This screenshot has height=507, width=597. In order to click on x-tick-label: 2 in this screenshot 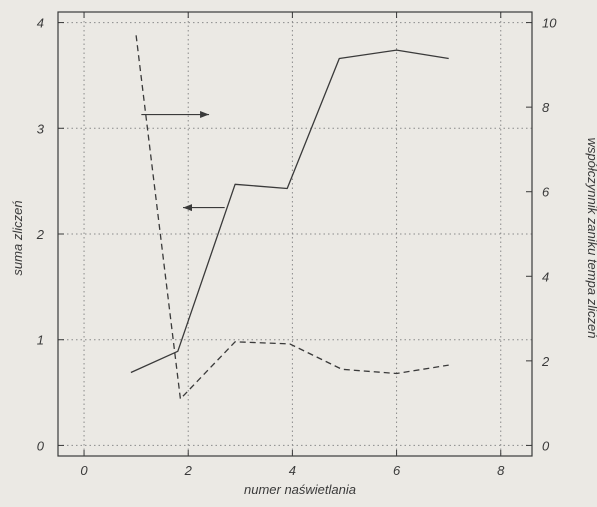, I will do `click(188, 470)`.